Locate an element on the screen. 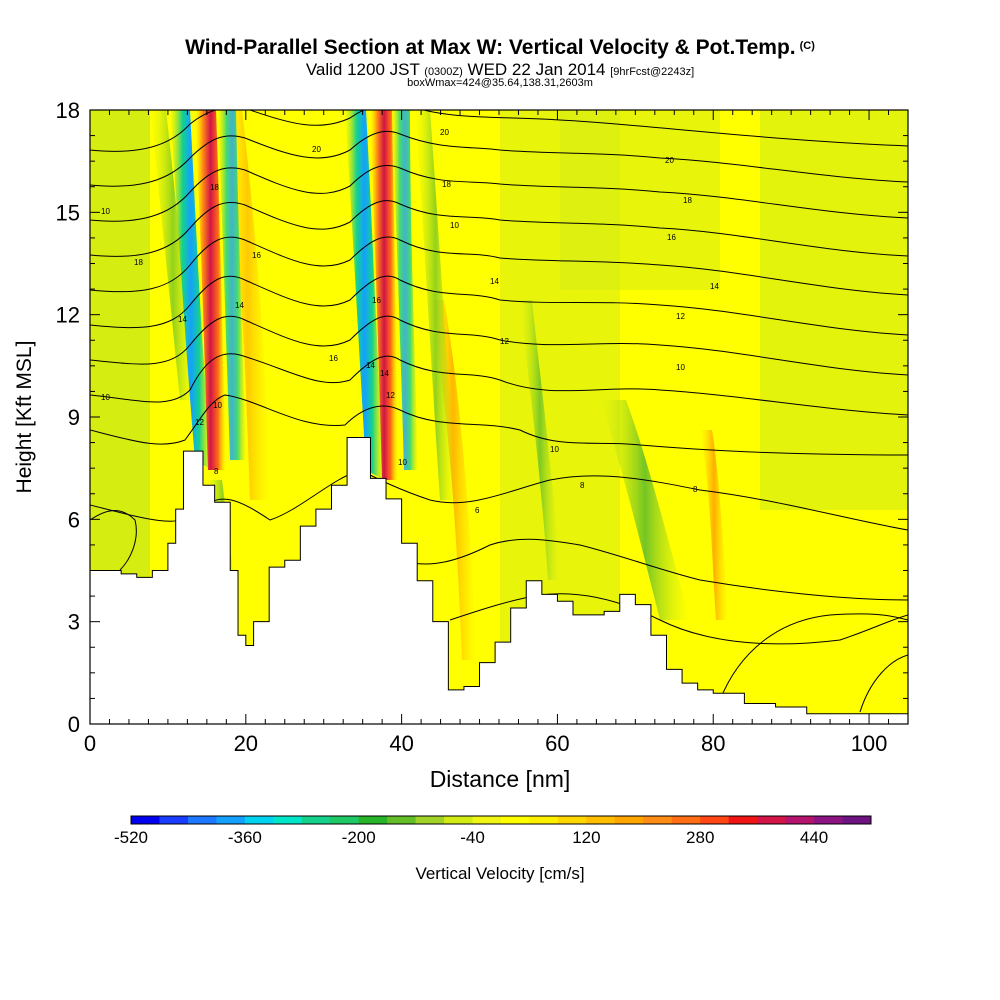  copyright-mark: (C) is located at coordinates (807, 46).